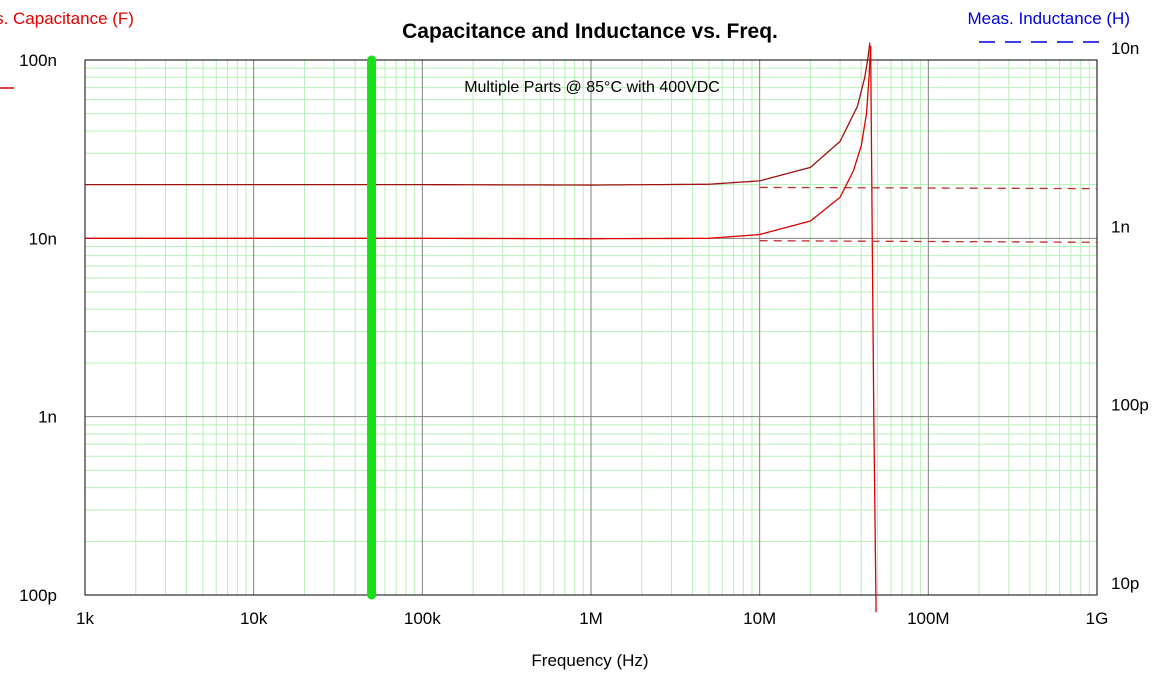 Image resolution: width=1171 pixels, height=675 pixels. What do you see at coordinates (592, 87) in the screenshot?
I see `chart-subtitle: Multiple Parts @ 85°C with 400VDC` at bounding box center [592, 87].